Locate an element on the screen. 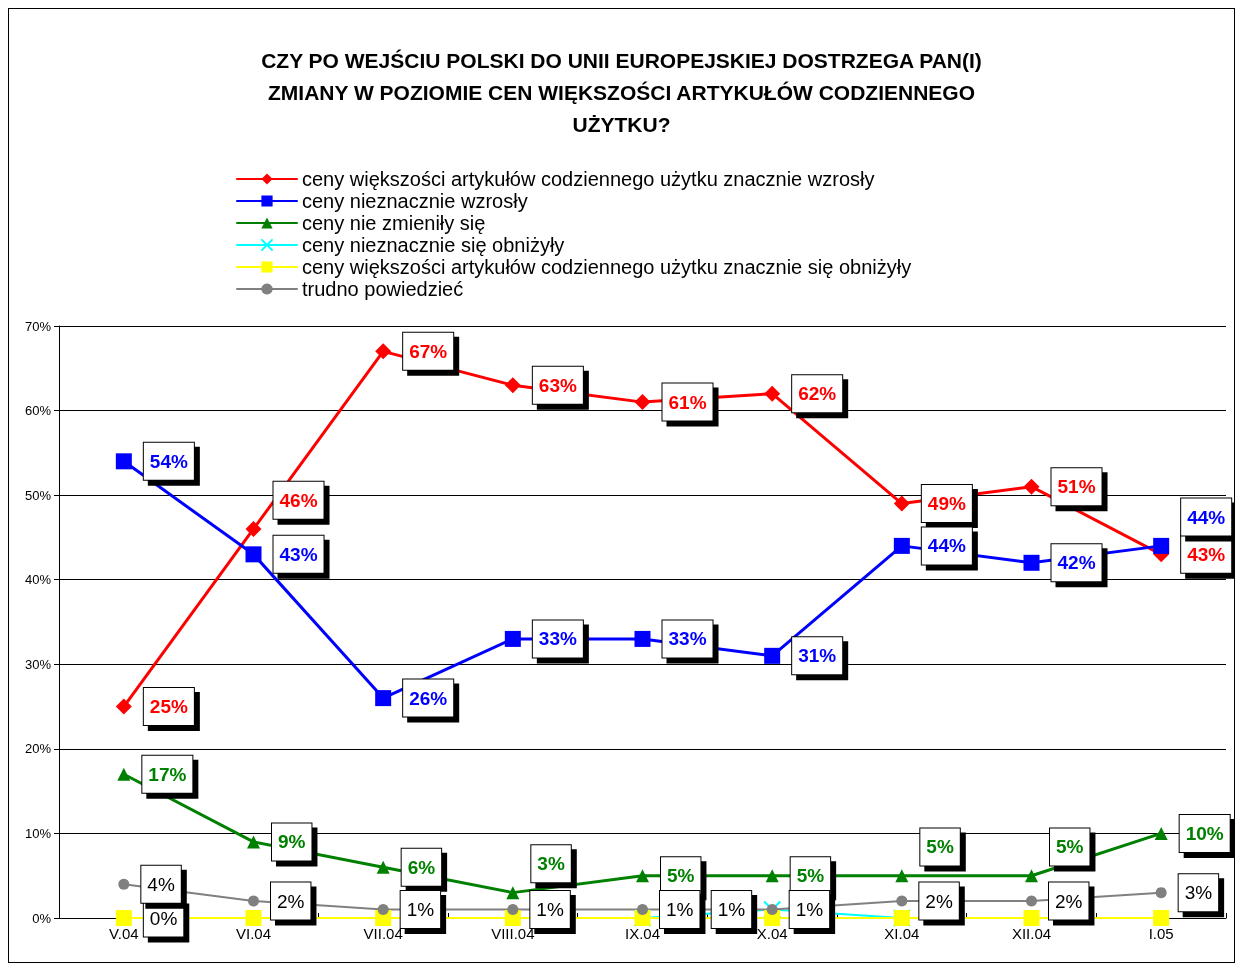 The height and width of the screenshot is (971, 1243). data-label: 49% is located at coordinates (946, 504).